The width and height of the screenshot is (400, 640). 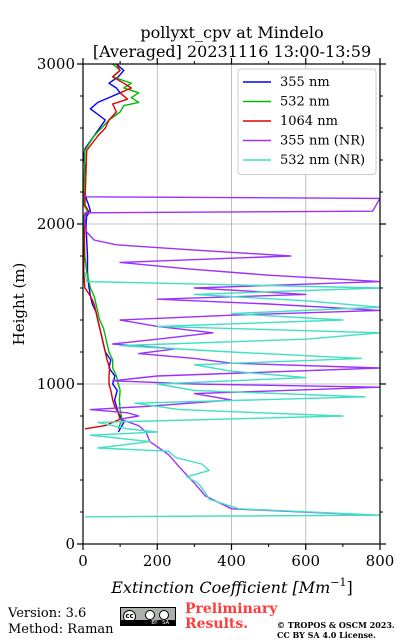 I want to click on x-axis-label-exponent: −1, so click(x=338, y=582).